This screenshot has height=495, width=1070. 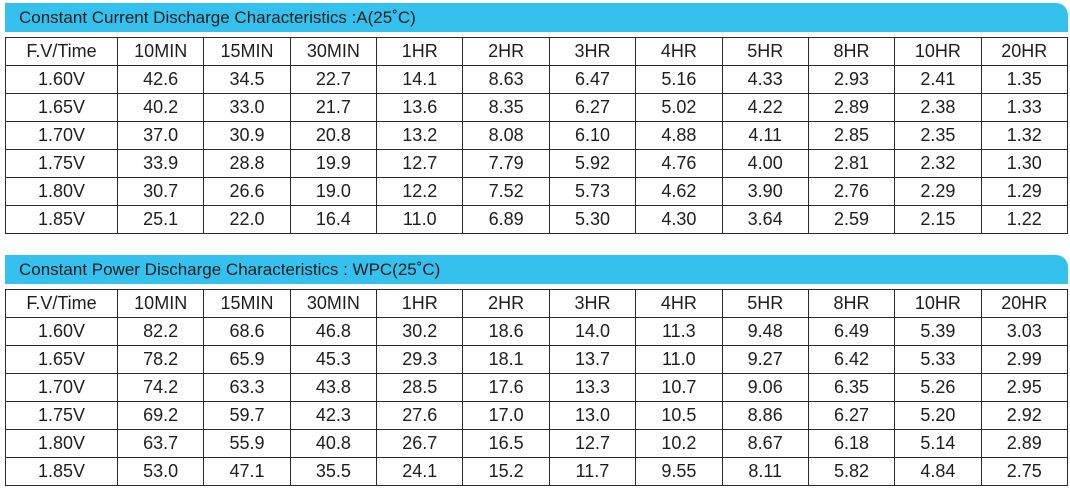 What do you see at coordinates (247, 387) in the screenshot?
I see `value-cell: 63.3` at bounding box center [247, 387].